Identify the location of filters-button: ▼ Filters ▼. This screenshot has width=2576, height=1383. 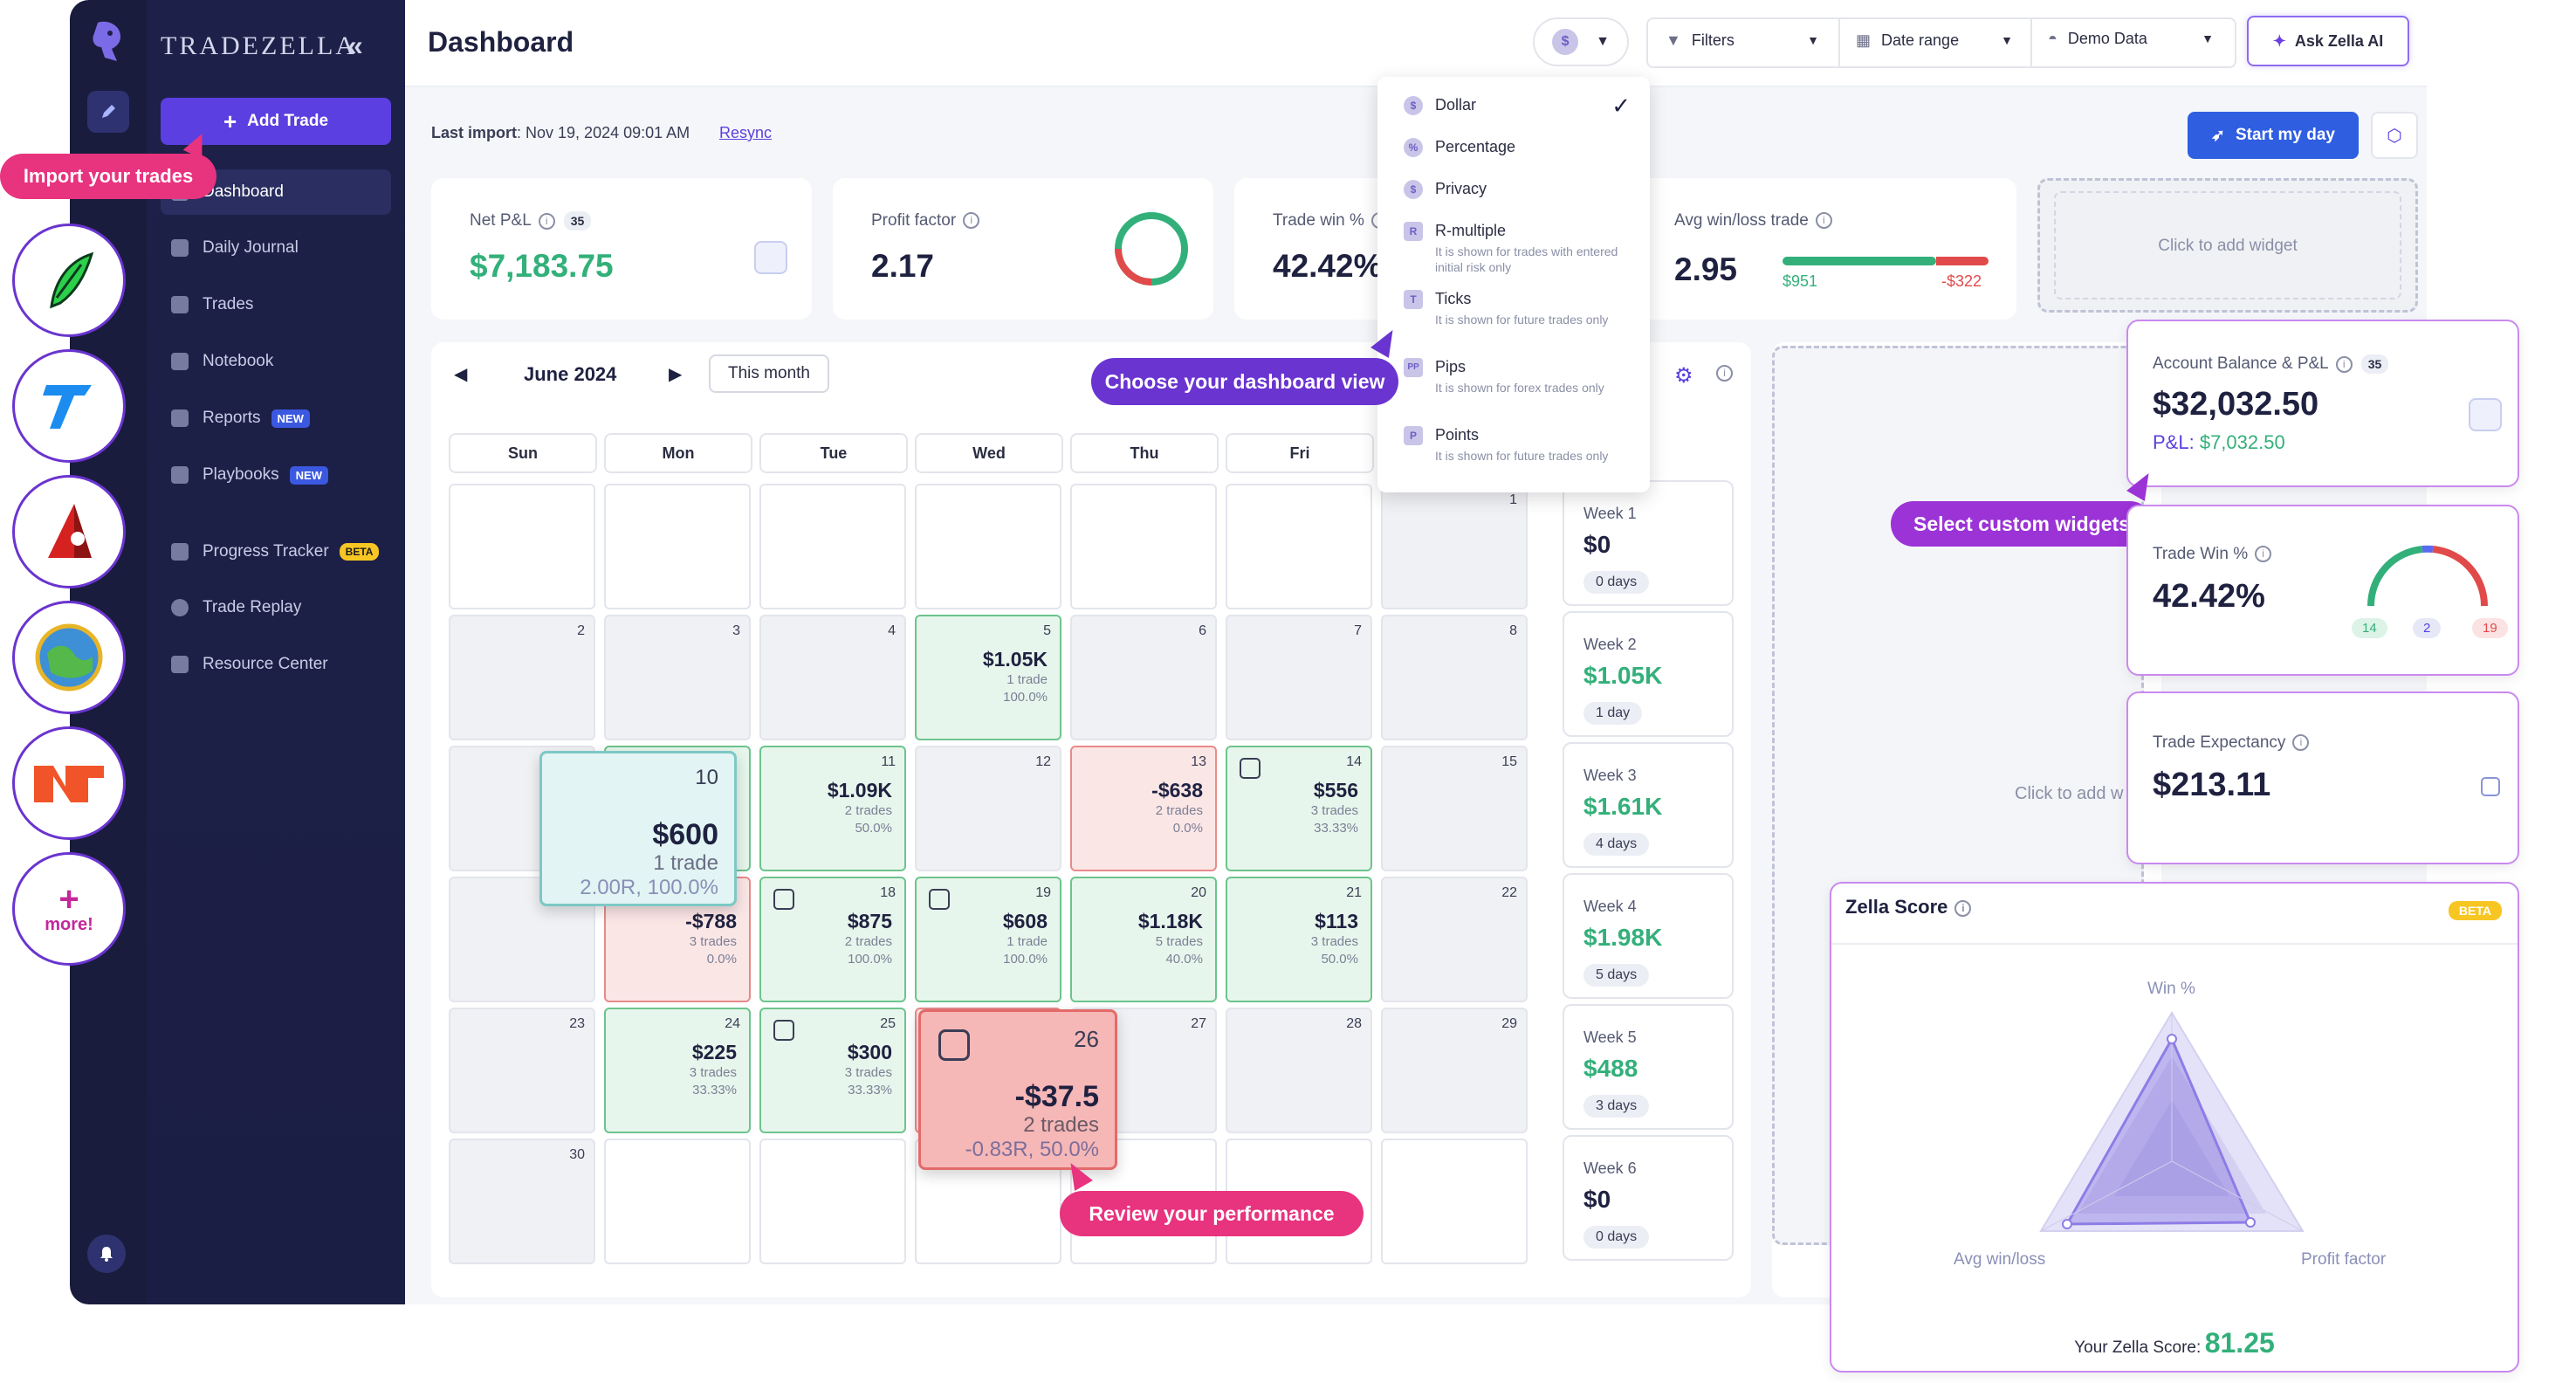
(1743, 40).